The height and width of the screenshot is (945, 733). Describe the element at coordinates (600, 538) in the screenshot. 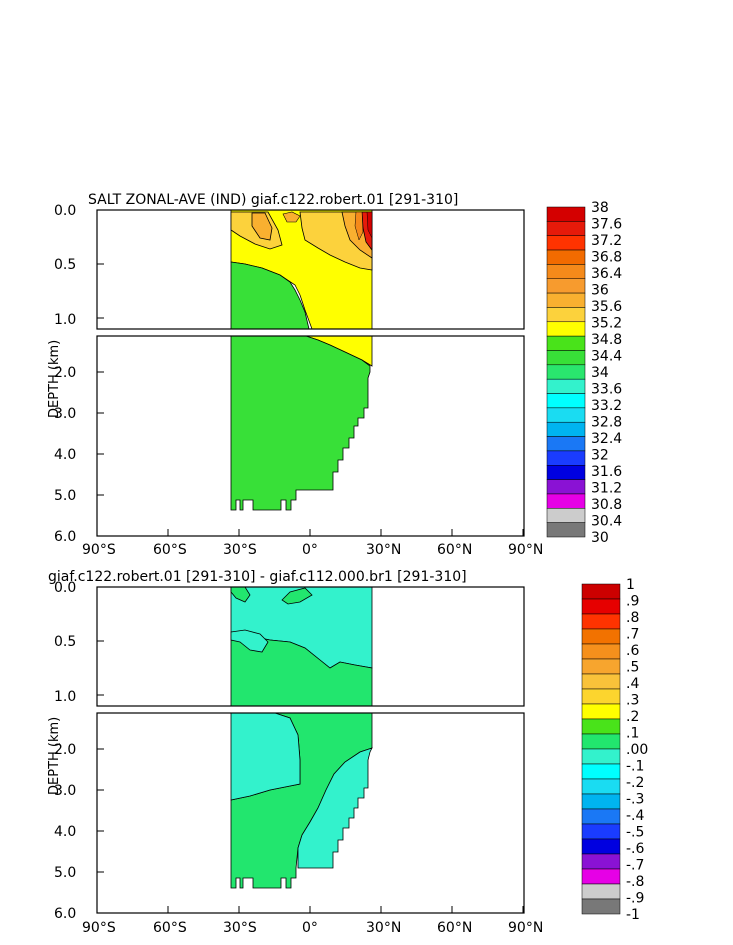

I see `colorbar-label: 30` at that location.